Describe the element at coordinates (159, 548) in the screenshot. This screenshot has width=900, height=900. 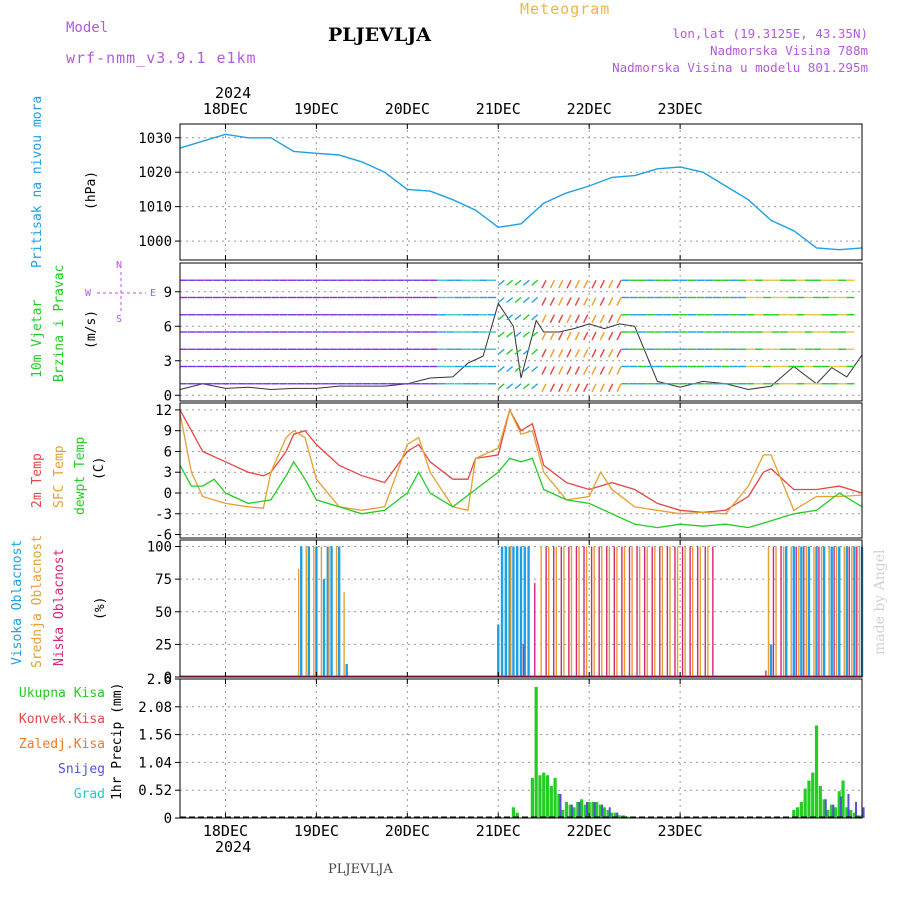
I see `y-tick-label: 100` at that location.